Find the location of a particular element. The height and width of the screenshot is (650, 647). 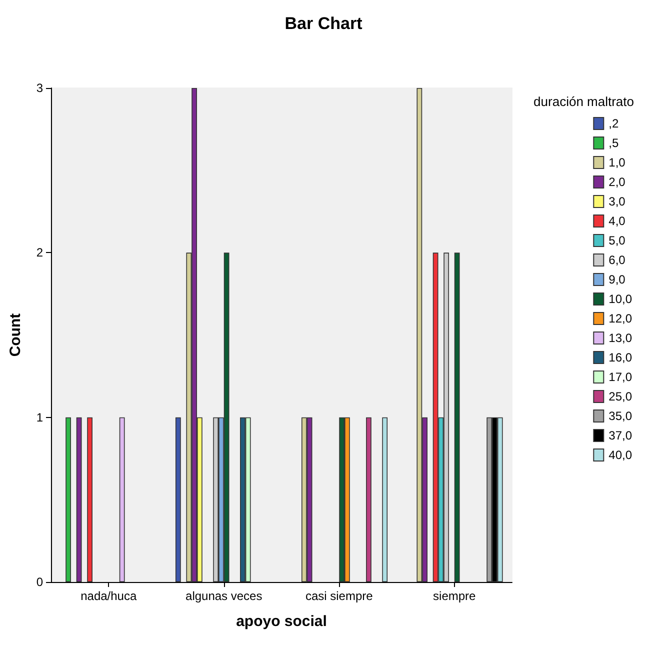

legend-label: 6,0 is located at coordinates (617, 260).